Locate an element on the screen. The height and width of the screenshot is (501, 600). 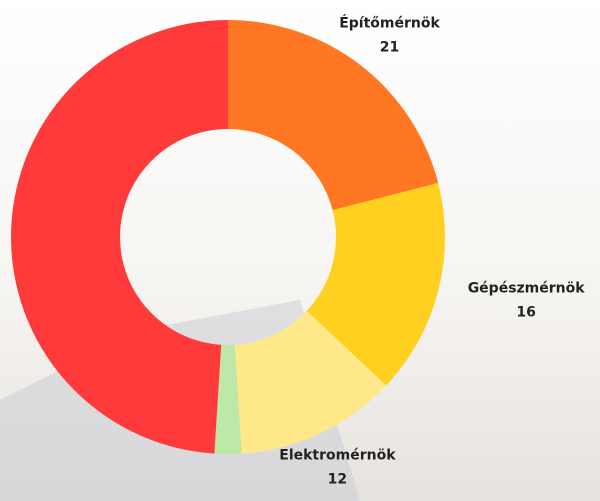
value-label: 12 is located at coordinates (337, 480).